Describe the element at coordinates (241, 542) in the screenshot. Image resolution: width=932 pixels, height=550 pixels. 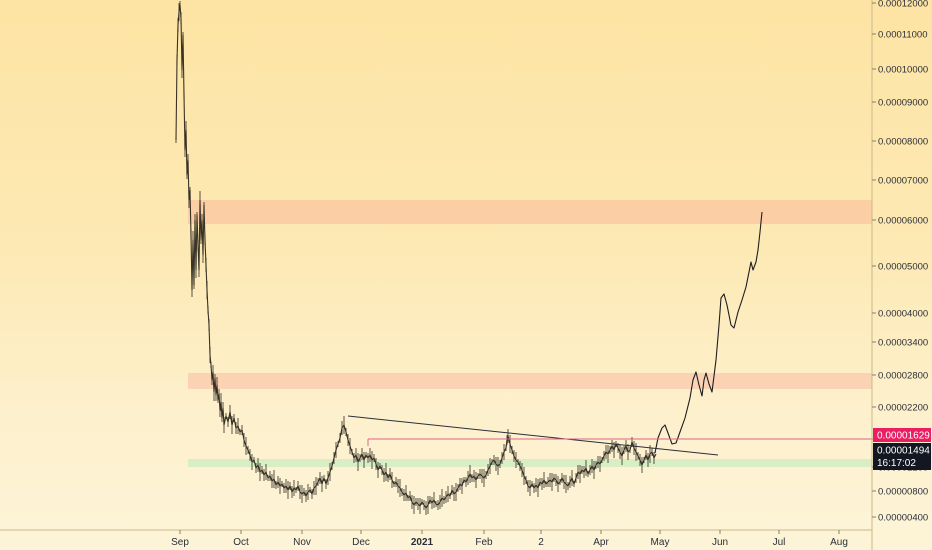
I see `x-tick-label: Oct` at that location.